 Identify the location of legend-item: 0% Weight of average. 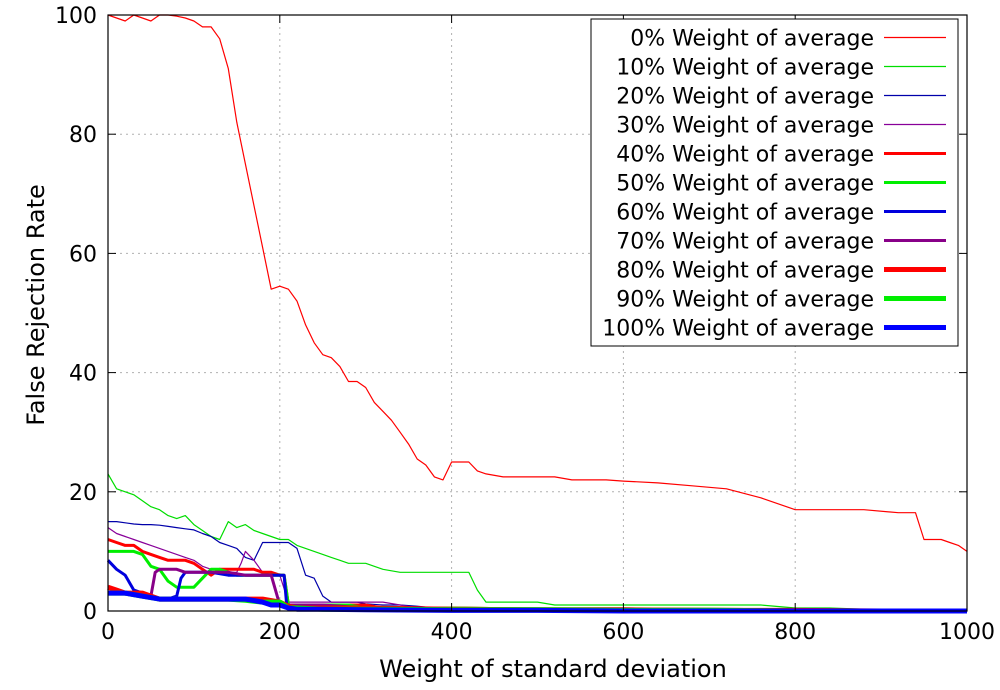
(788, 39).